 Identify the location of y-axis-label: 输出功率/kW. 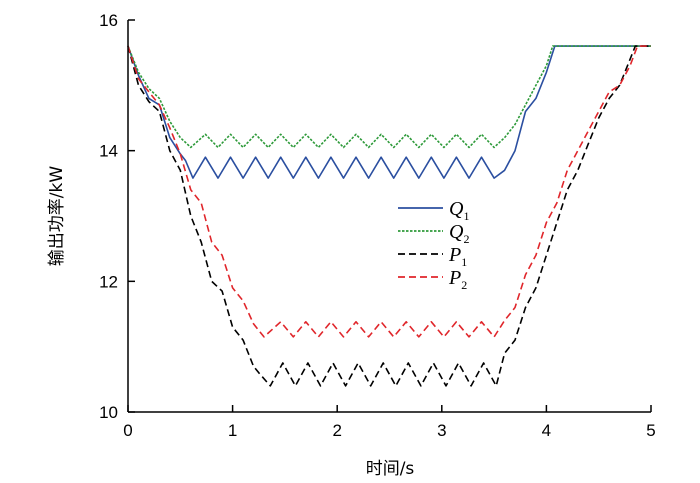
(57, 216).